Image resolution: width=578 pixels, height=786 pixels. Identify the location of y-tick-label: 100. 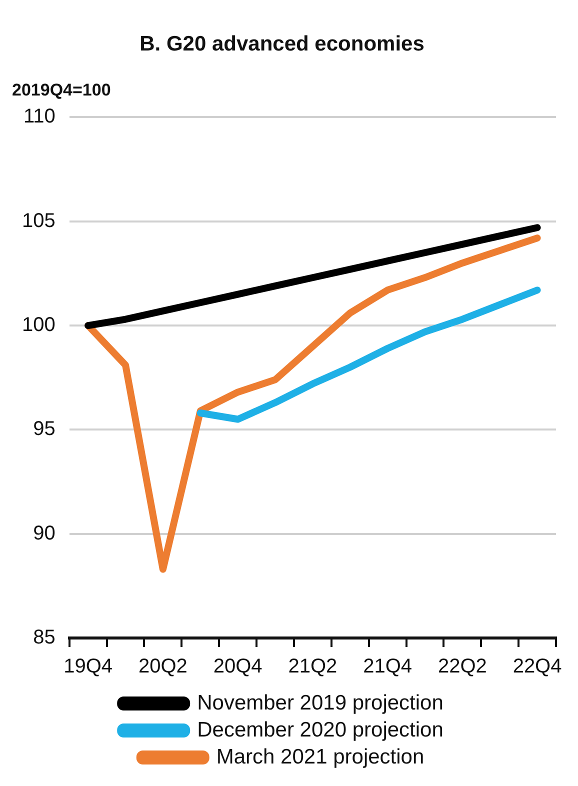
(39, 325).